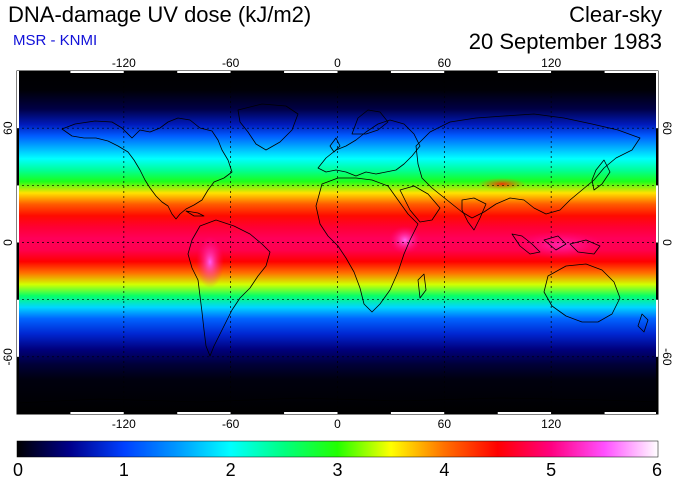 This screenshot has width=678, height=480. I want to click on longitude-labels-top: -120 -60 0 60 120, so click(337, 63).